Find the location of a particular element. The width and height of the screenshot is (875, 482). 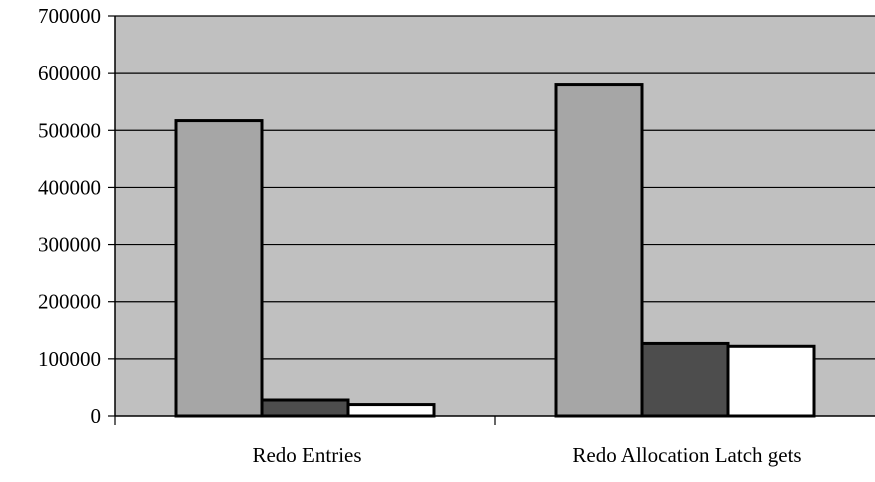

y-tick-label: 400000 is located at coordinates (69, 187).